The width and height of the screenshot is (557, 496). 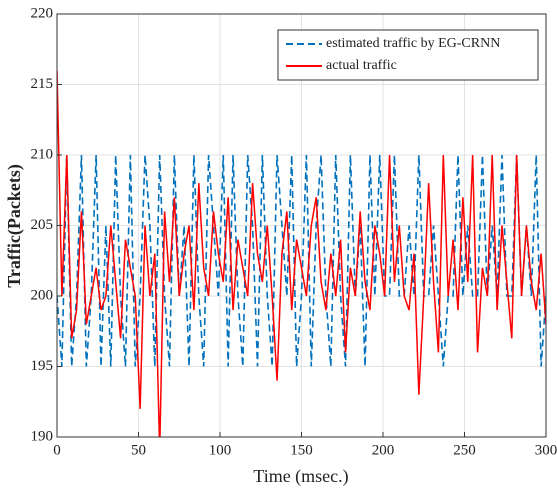 I want to click on y-tick-label: 205, so click(x=42, y=225).